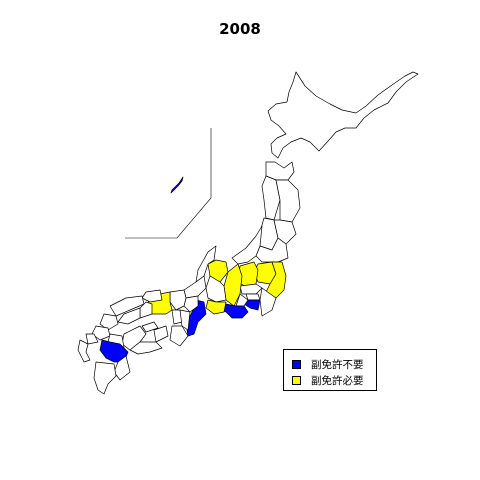 This screenshot has width=480, height=480. I want to click on legend-item-not-required: 副免許不要, so click(328, 364).